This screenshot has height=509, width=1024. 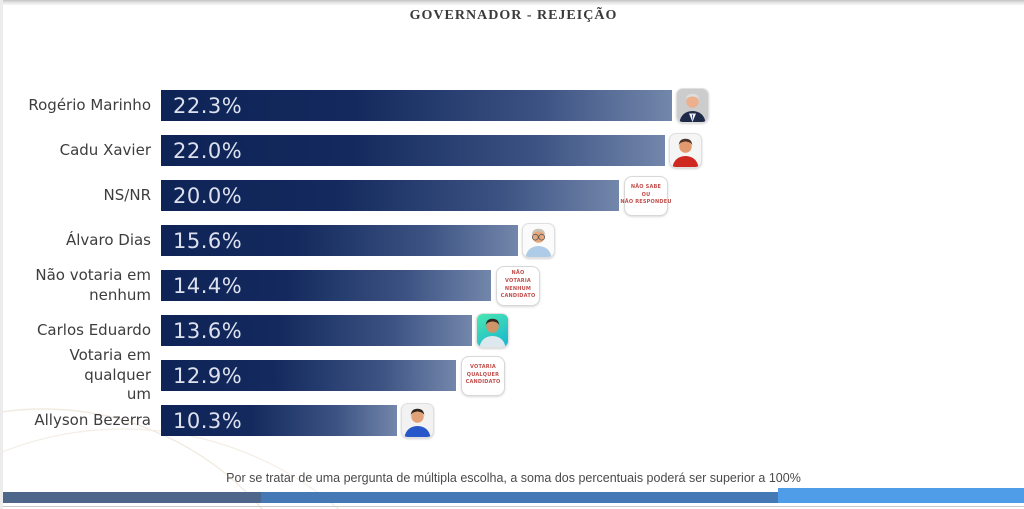 What do you see at coordinates (208, 375) in the screenshot?
I see `value-label: 12.9%` at bounding box center [208, 375].